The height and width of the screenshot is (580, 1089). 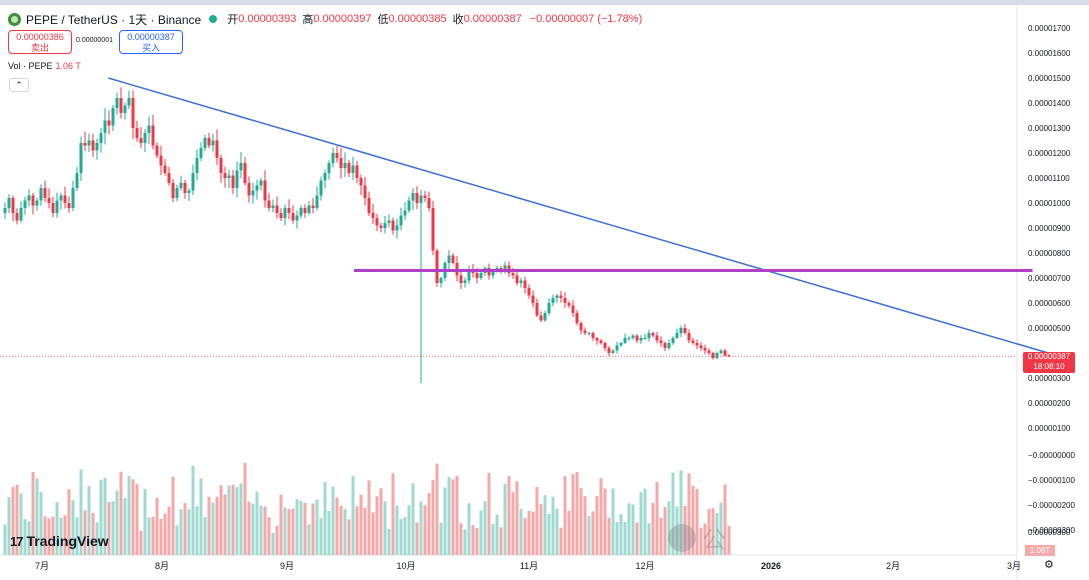 What do you see at coordinates (17, 541) in the screenshot?
I see `tradingview-mark-icon: 17` at bounding box center [17, 541].